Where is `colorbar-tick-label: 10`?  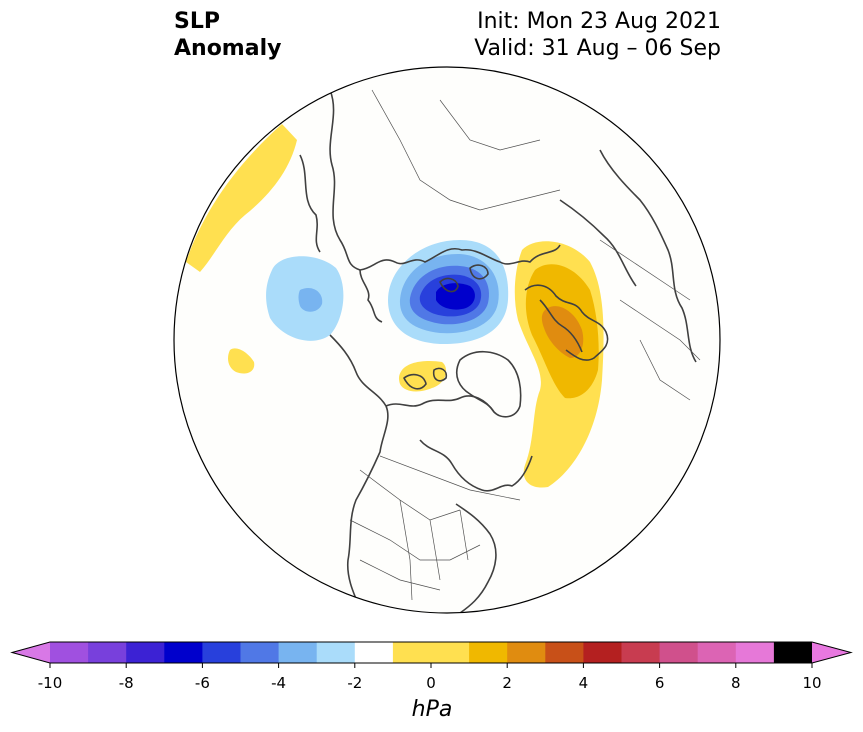
colorbar-tick-label: 10 is located at coordinates (811, 683).